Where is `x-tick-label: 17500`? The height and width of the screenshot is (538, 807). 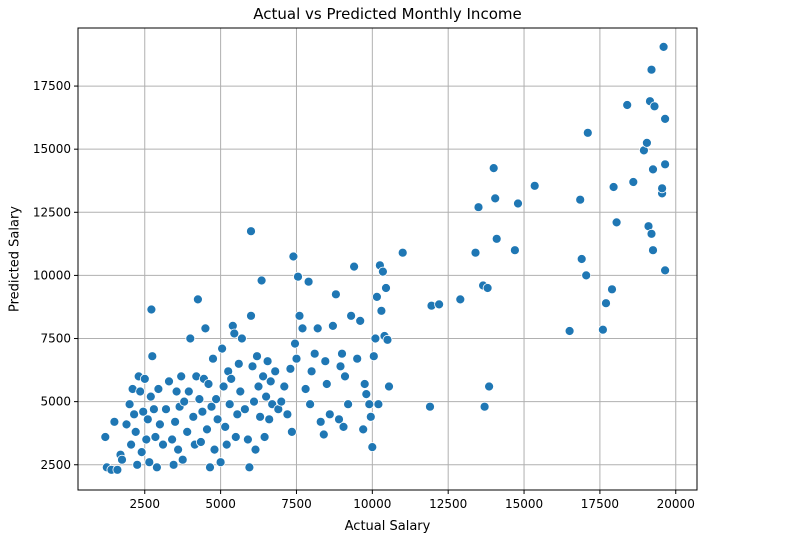 x-tick-label: 17500 is located at coordinates (600, 504).